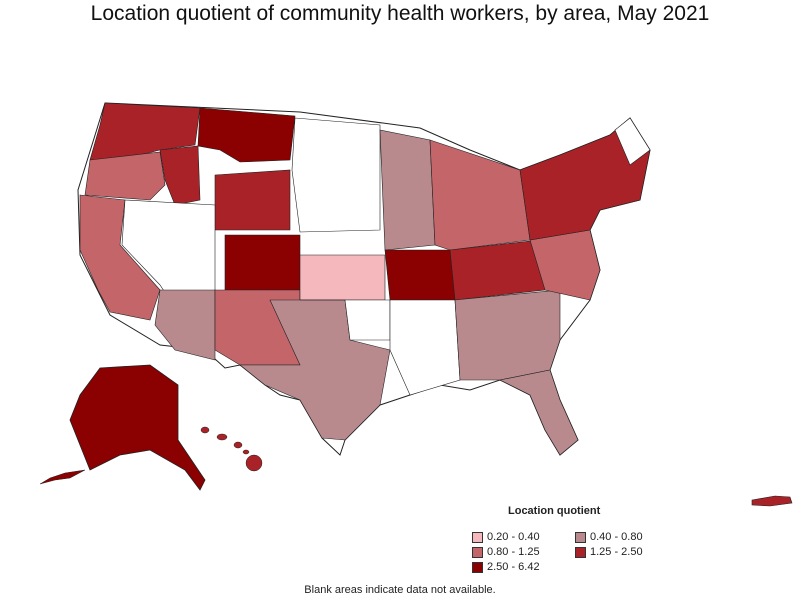 The height and width of the screenshot is (600, 800). Describe the element at coordinates (554, 511) in the screenshot. I see `legend-title: Location quotient` at that location.